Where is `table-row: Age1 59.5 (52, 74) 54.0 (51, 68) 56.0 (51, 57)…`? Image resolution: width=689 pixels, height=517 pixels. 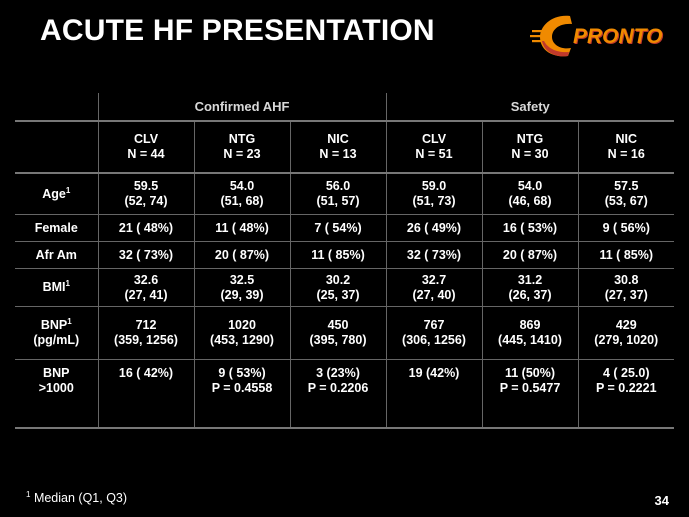 table-row: Age1 59.5 (52, 74) 54.0 (51, 68) 56.0 (51, 57)… is located at coordinates (345, 194).